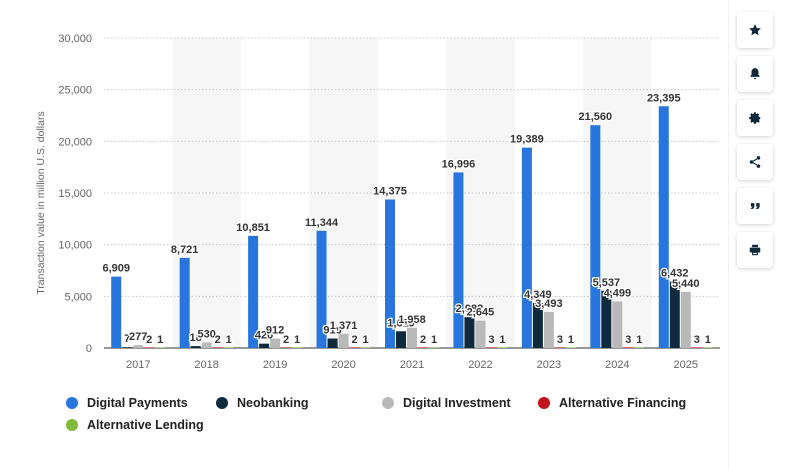  I want to click on legend-label: Alternative Financing, so click(623, 403).